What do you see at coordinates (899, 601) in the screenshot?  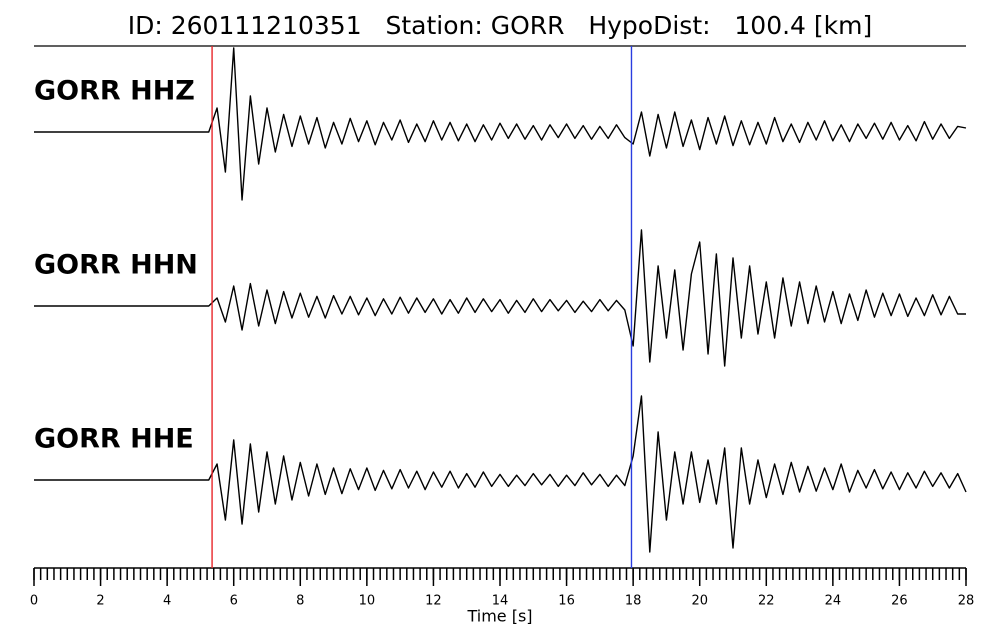 I see `x-tick-label: 26` at bounding box center [899, 601].